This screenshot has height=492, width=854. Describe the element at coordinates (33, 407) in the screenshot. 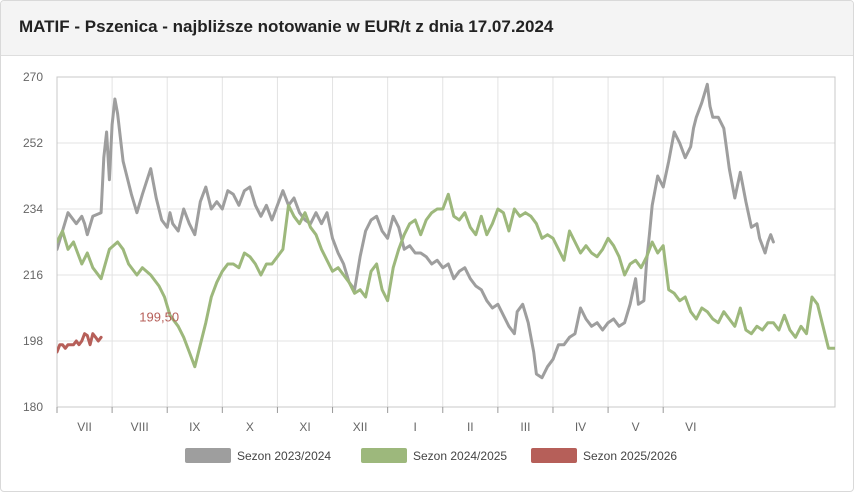

I see `y-tick-label: 180` at that location.